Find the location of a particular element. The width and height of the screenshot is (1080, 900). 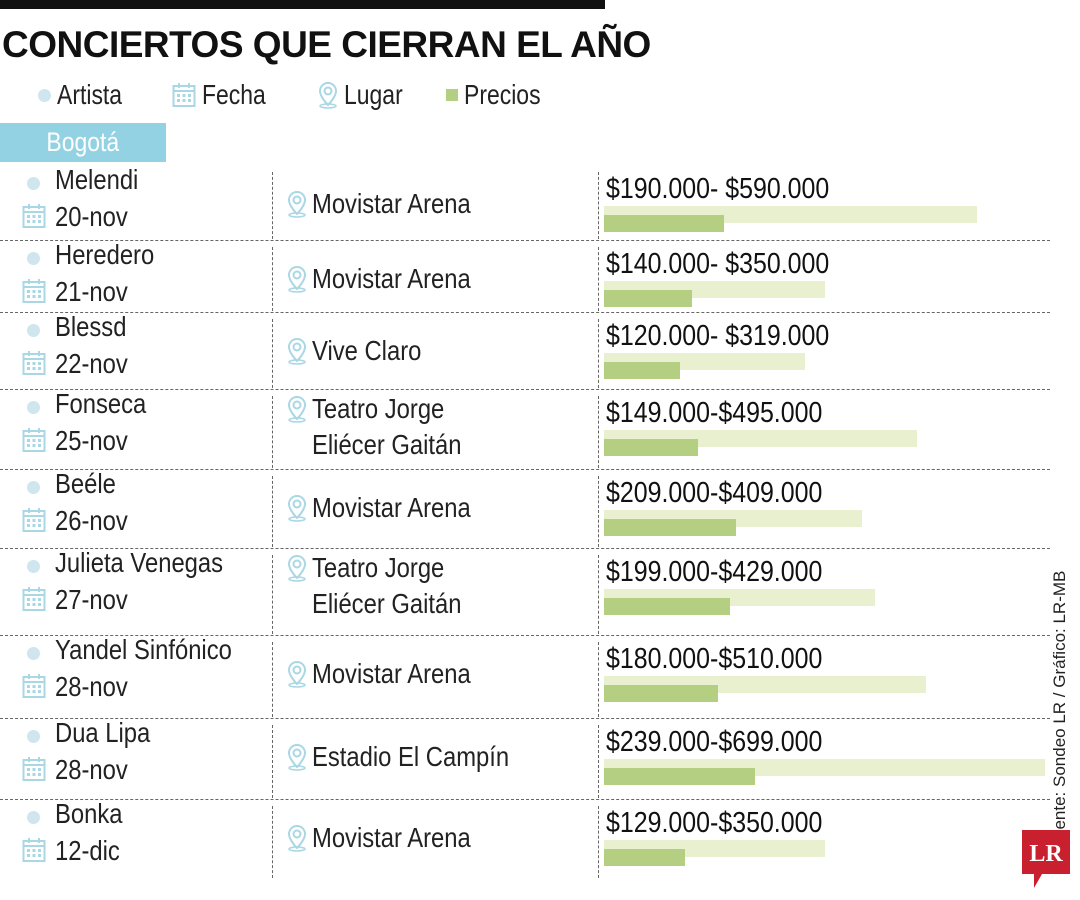

price-range: $209.000-$409.000 is located at coordinates (714, 493).